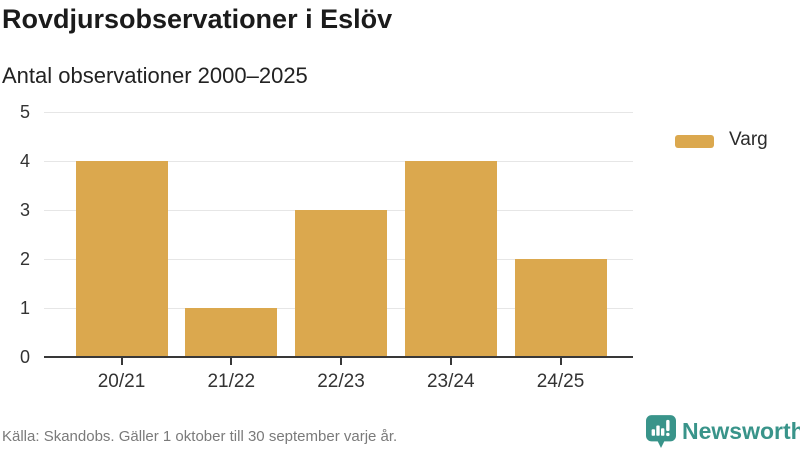  What do you see at coordinates (231, 381) in the screenshot?
I see `x-axis-category-label: 21/22` at bounding box center [231, 381].